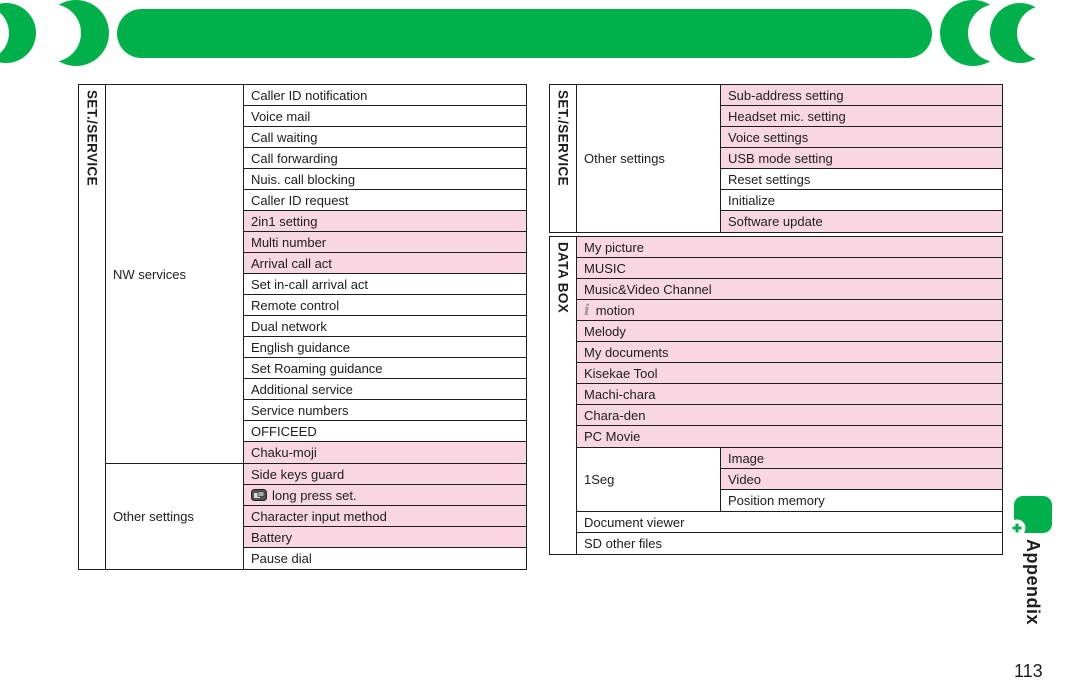 The image size is (1075, 691). What do you see at coordinates (302, 389) in the screenshot?
I see `menu-item-label: Additional service` at bounding box center [302, 389].